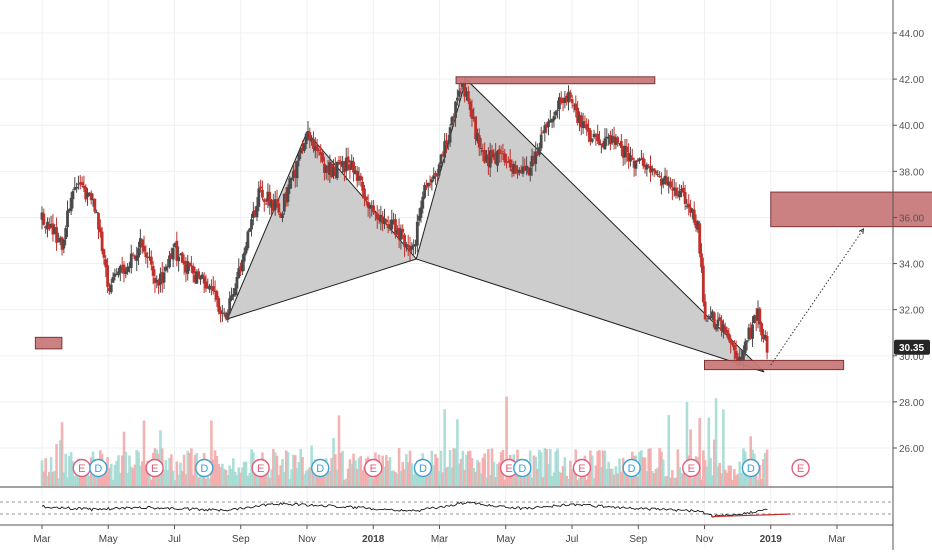  Describe the element at coordinates (774, 365) in the screenshot. I see `zone-support-bottom` at that location.